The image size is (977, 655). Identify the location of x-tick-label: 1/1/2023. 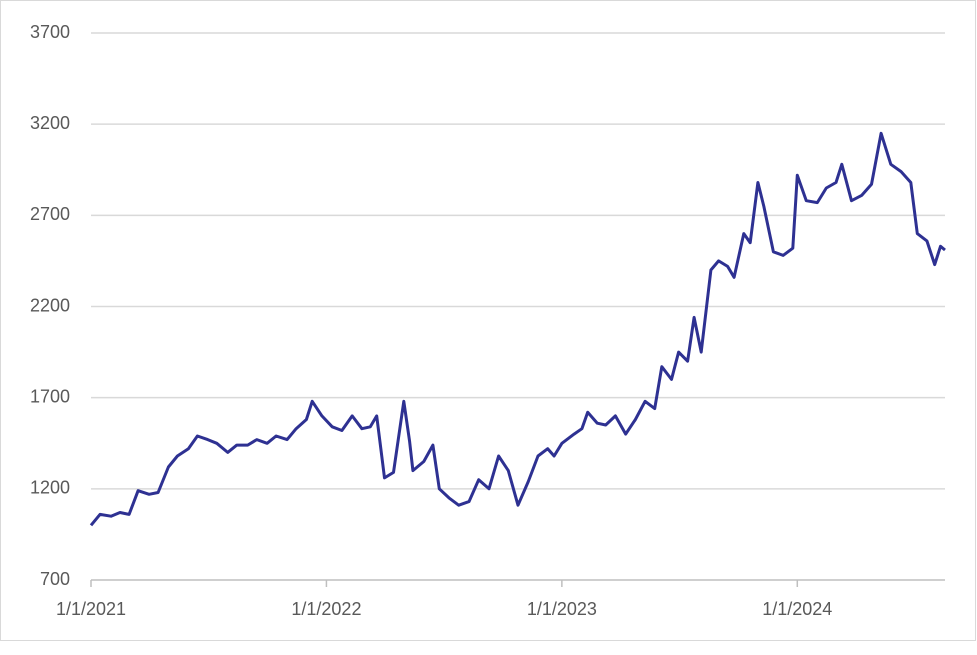
(562, 609).